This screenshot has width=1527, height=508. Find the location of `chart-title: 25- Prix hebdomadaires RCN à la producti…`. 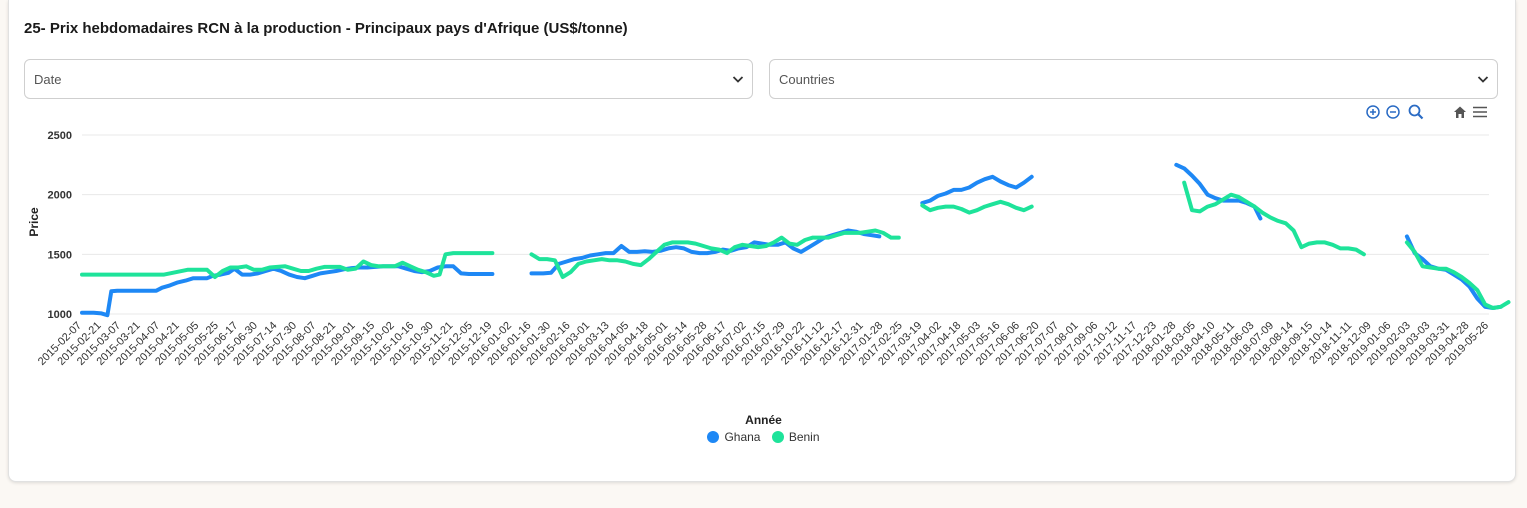

chart-title: 25- Prix hebdomadaires RCN à la producti… is located at coordinates (326, 28).